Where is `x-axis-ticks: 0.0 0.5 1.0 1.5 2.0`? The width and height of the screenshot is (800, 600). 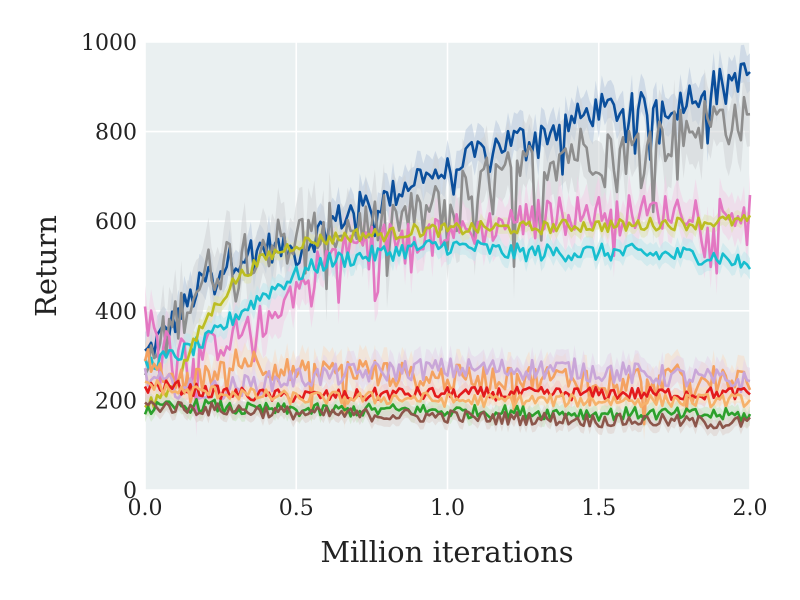 x-axis-ticks: 0.0 0.5 1.0 1.5 2.0 is located at coordinates (448, 508).